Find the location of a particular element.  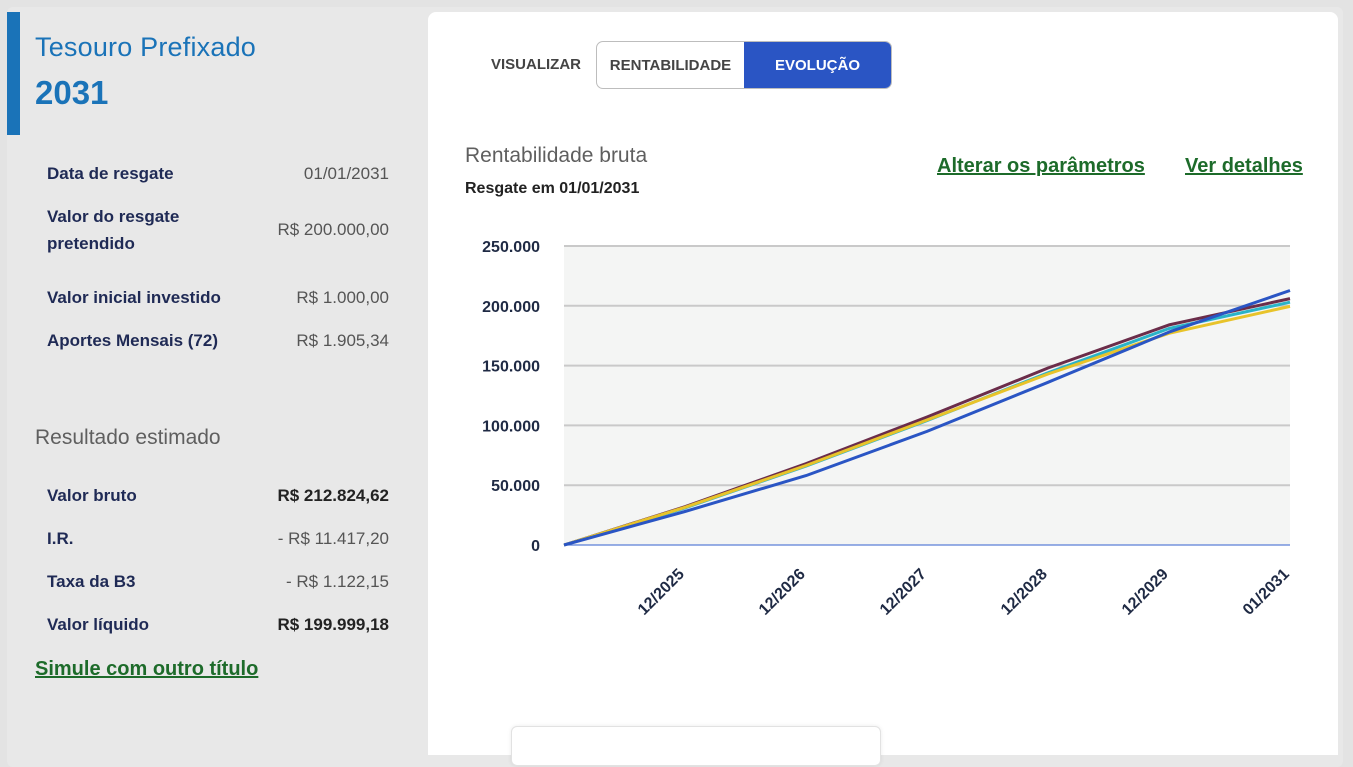

param-row-monthly-contributions: Aportes Mensais (72) R$ 1.905,34 is located at coordinates (218, 340).